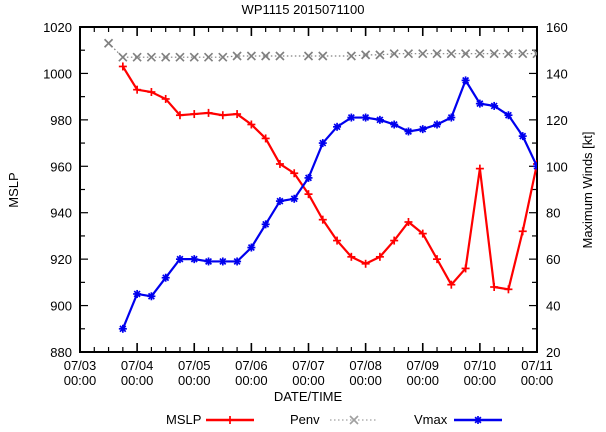 The height and width of the screenshot is (432, 606). Describe the element at coordinates (422, 365) in the screenshot. I see `x-axis-tick-date: 07/09` at that location.